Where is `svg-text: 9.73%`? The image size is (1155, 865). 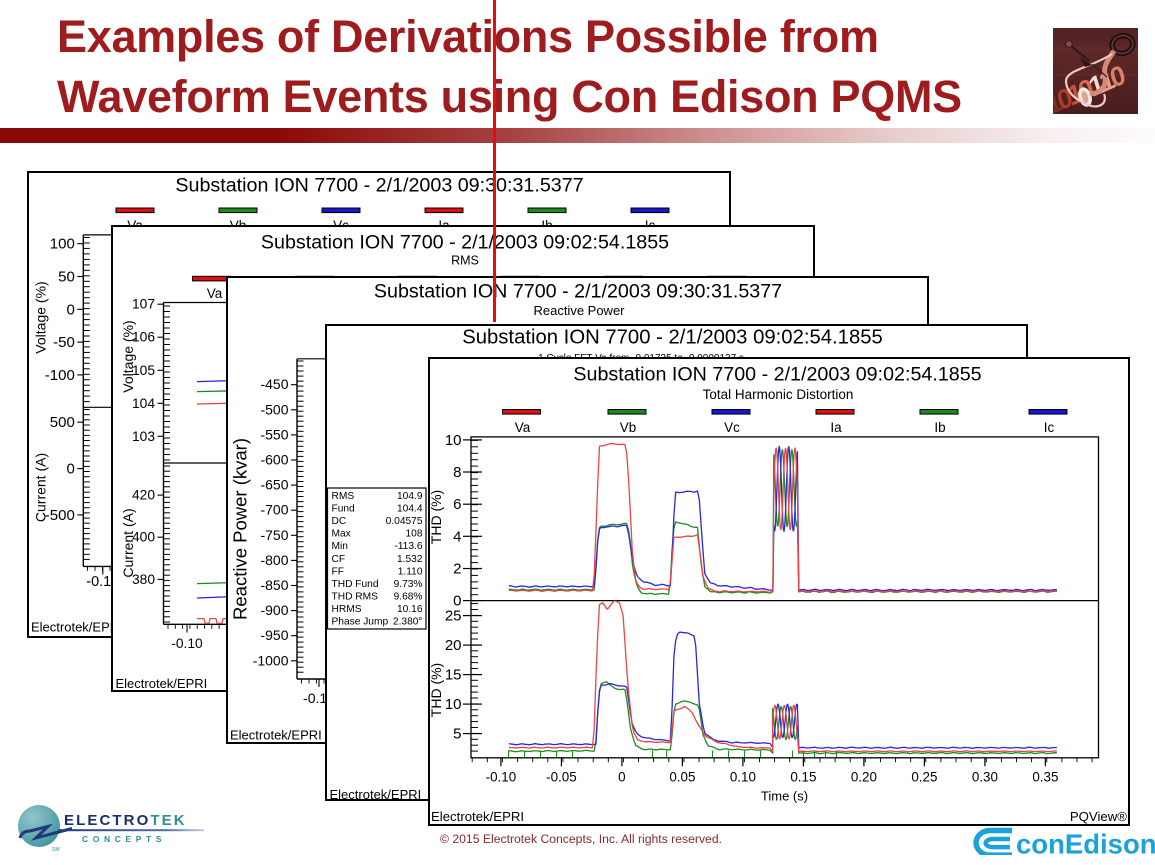 svg-text: 9.73% is located at coordinates (408, 584).